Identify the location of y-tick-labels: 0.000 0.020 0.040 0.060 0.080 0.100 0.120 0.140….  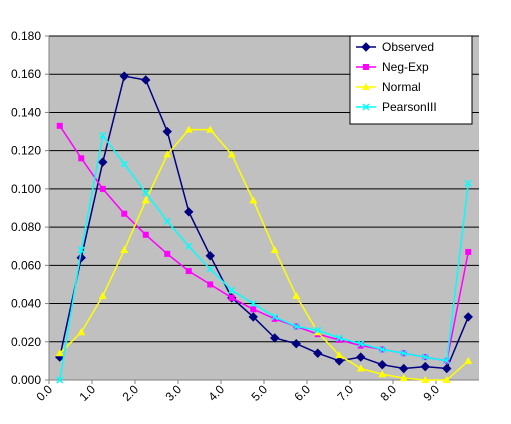
(26, 208).